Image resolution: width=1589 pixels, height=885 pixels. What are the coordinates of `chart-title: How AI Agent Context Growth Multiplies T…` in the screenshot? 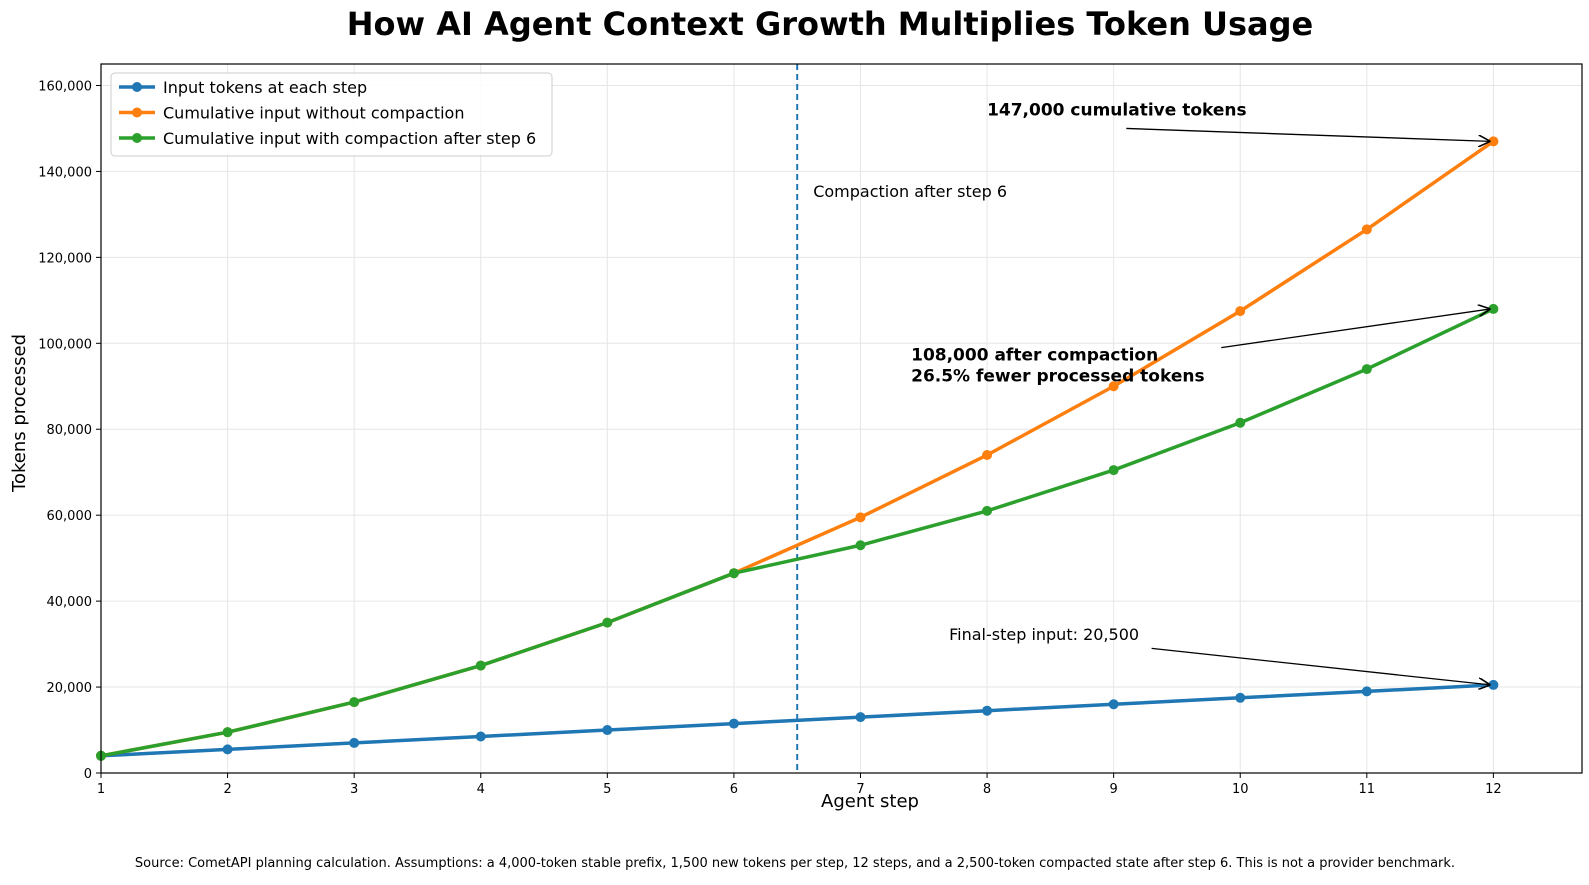 It's located at (830, 24).